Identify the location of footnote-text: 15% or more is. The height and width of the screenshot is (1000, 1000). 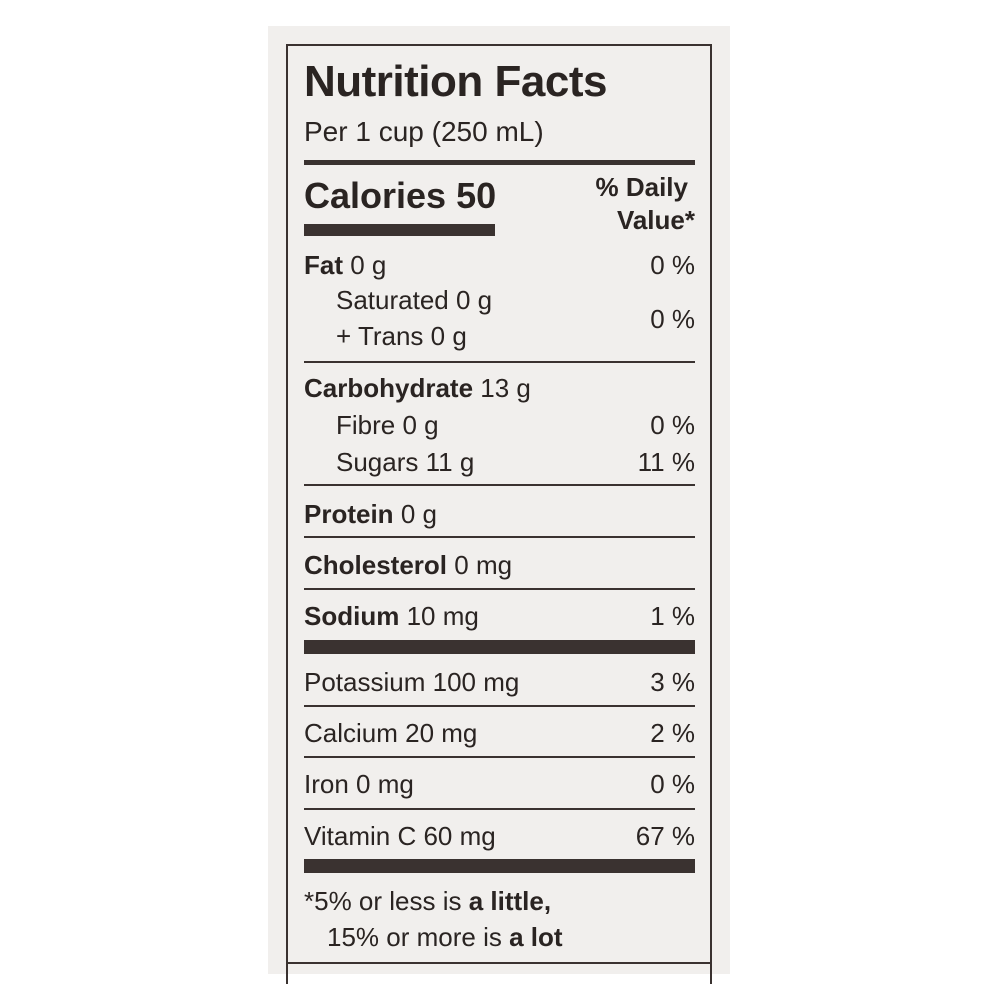
(418, 937).